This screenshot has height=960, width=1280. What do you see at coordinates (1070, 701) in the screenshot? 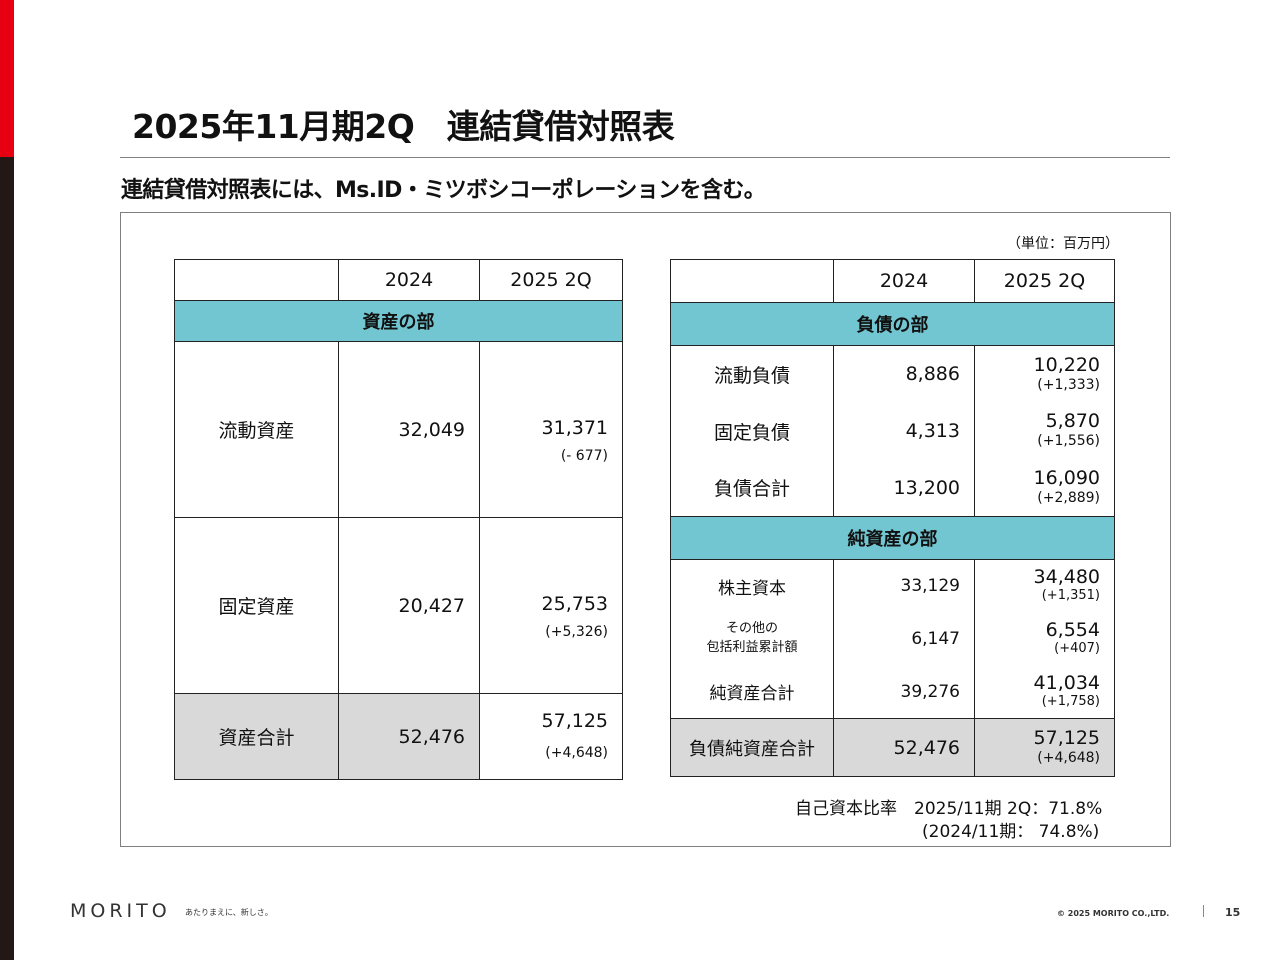
I see `value-change: (+1,758)` at bounding box center [1070, 701].